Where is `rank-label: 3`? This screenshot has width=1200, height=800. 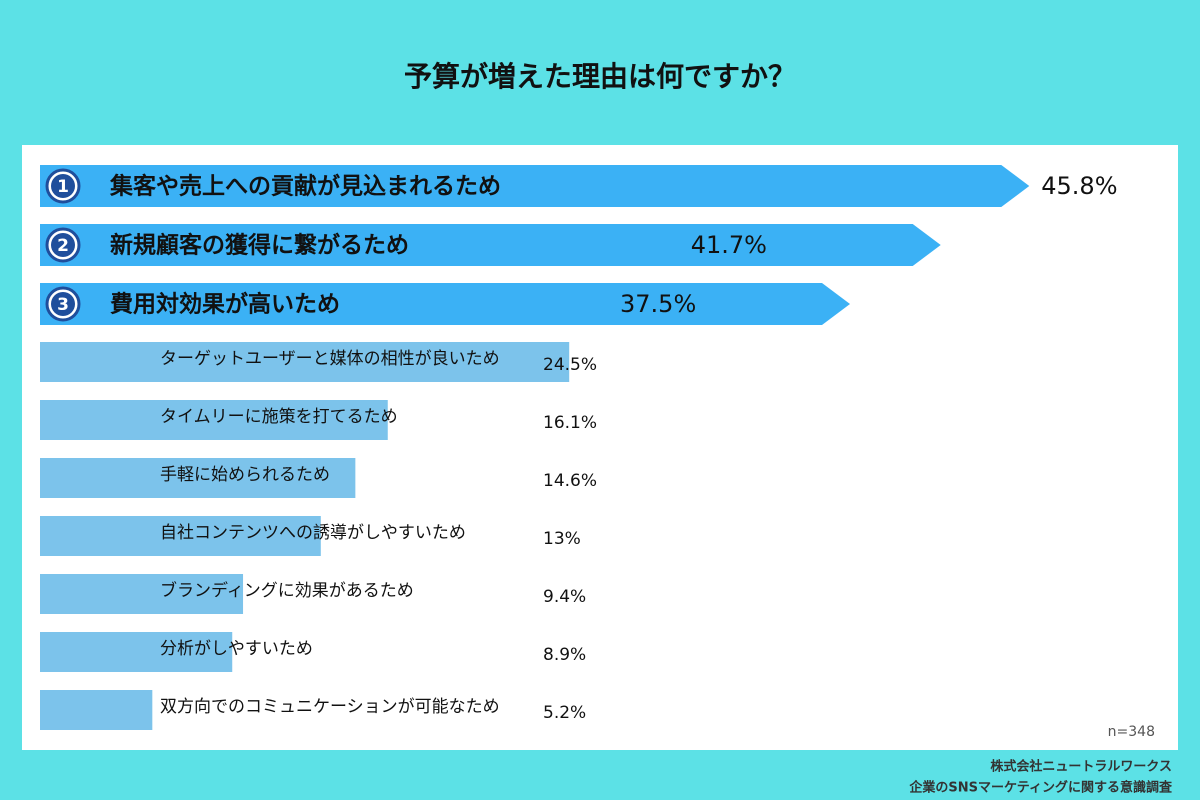 rank-label: 3 is located at coordinates (63, 305).